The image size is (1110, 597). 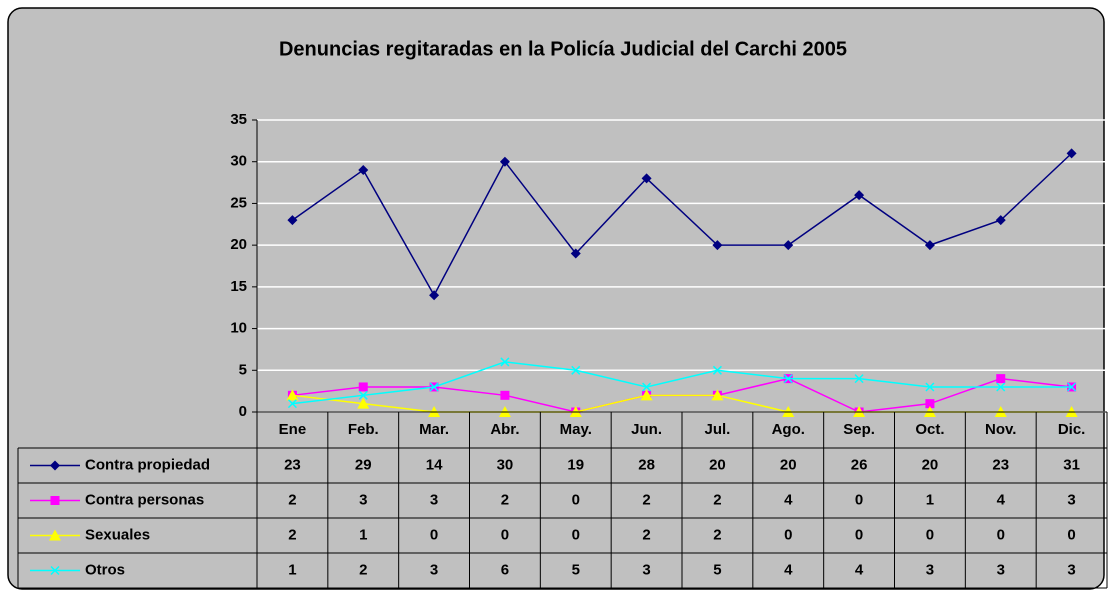 What do you see at coordinates (238, 244) in the screenshot?
I see `y-tick-label: 20` at bounding box center [238, 244].